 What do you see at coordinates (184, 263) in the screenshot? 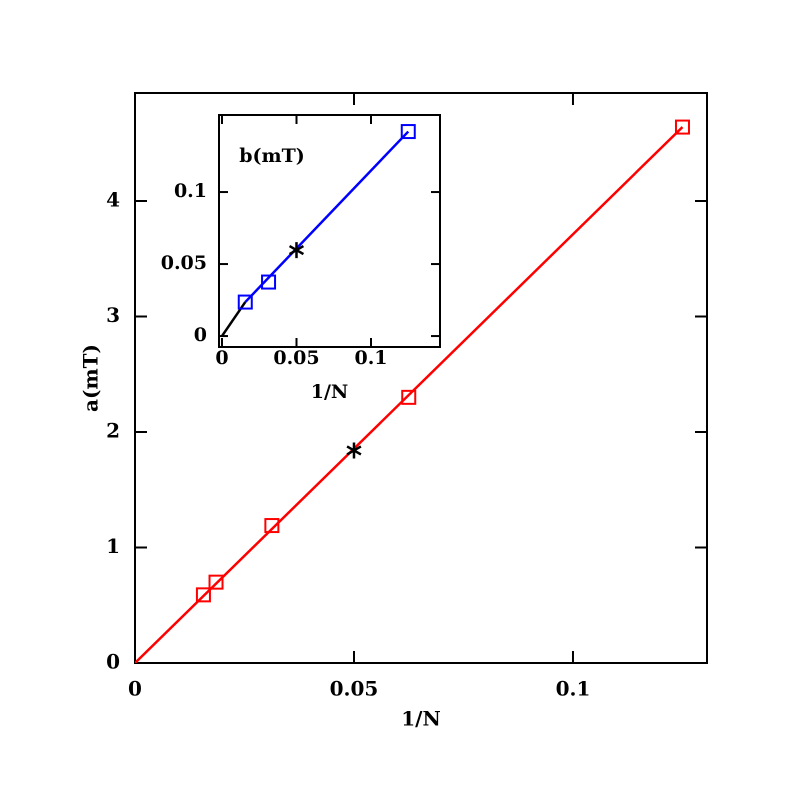
I see `y-tick-label: 0.05` at bounding box center [184, 263].